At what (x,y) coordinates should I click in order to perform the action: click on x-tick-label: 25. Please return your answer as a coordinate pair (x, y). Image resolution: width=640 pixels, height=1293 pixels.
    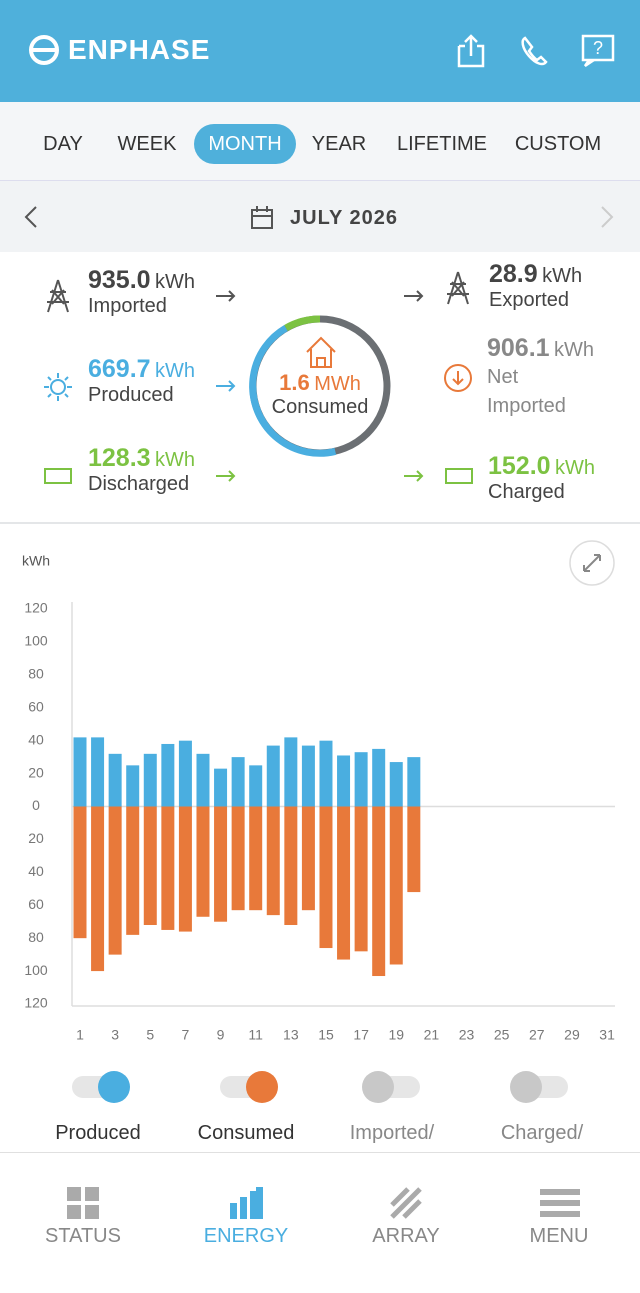
    Looking at the image, I should click on (502, 1035).